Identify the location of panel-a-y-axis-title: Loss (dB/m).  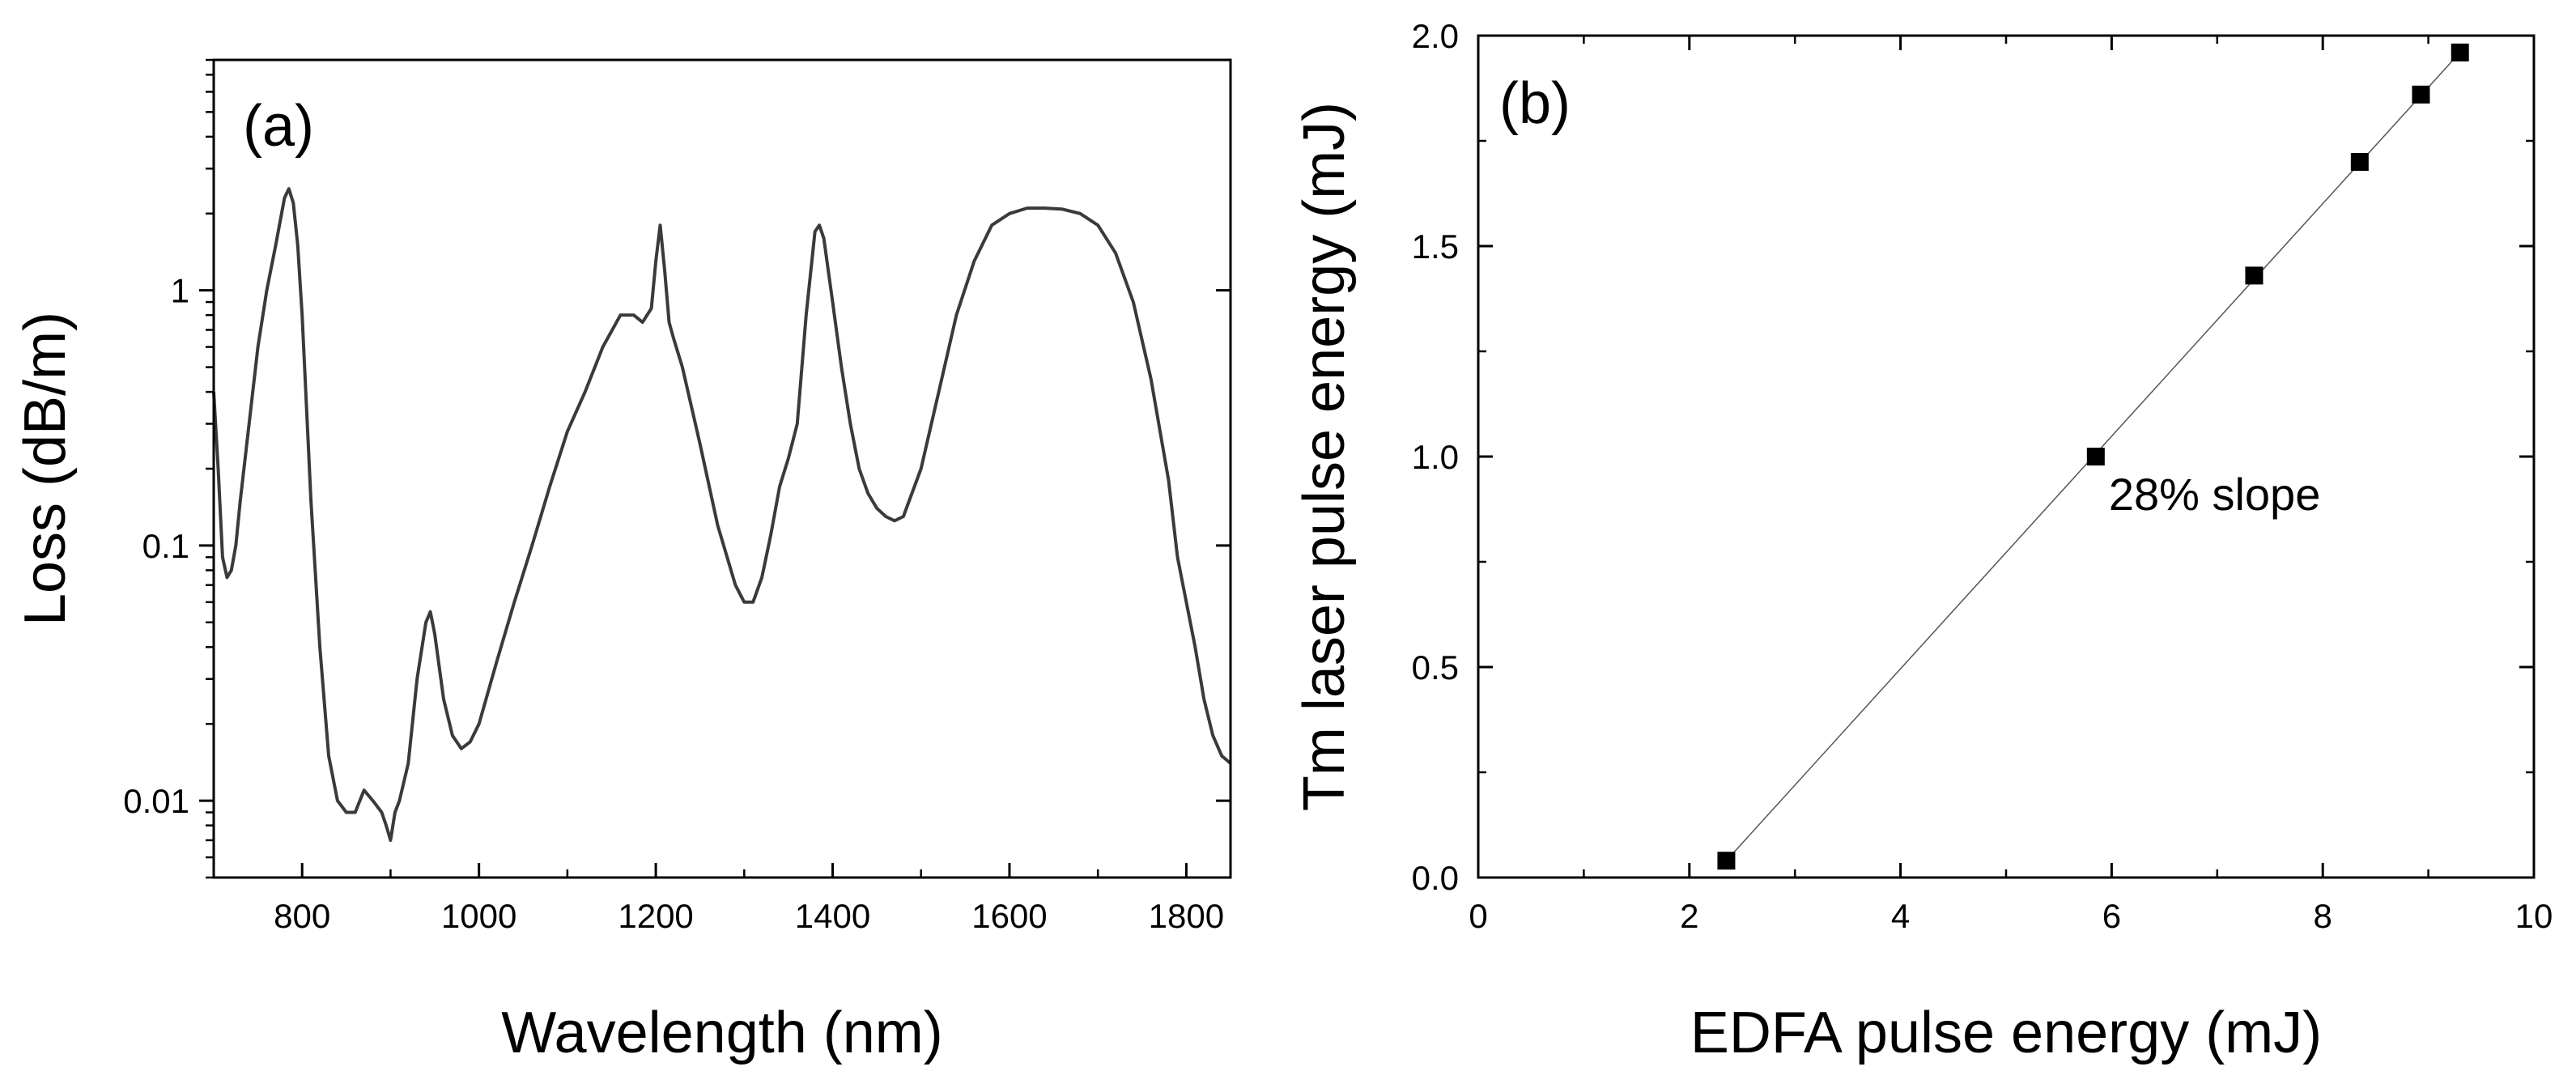
(45, 469).